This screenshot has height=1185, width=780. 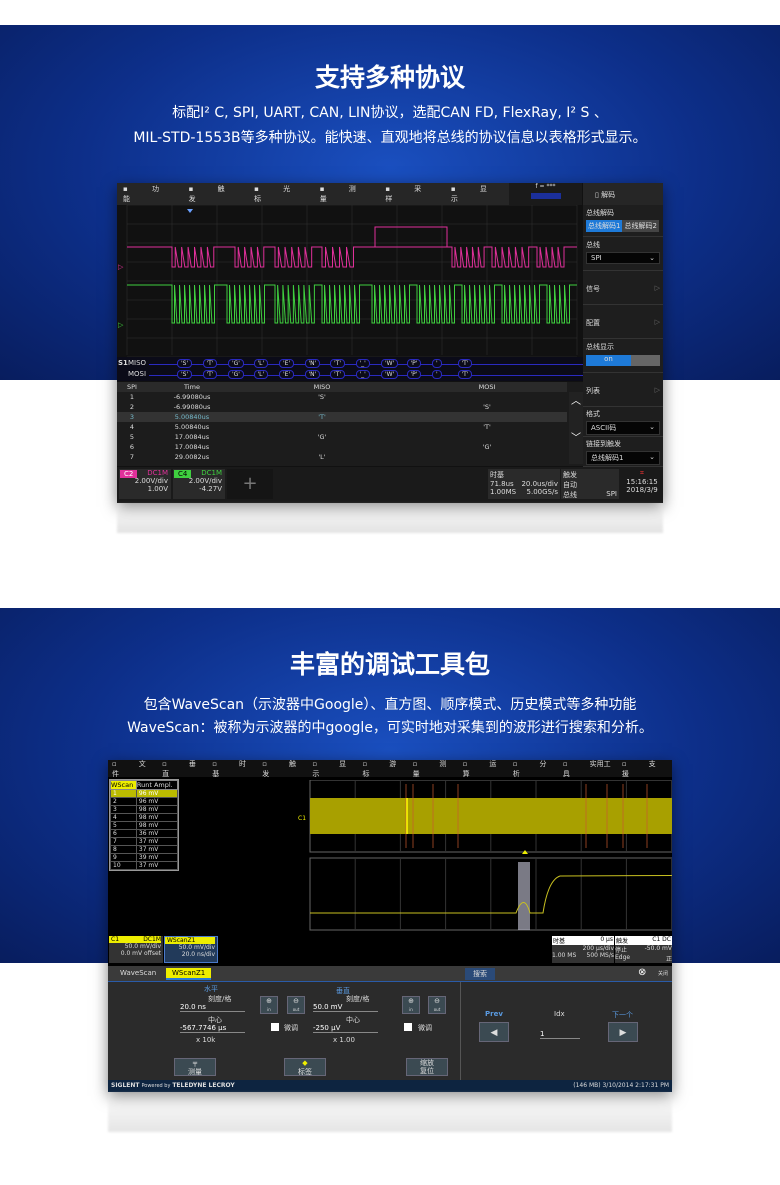 What do you see at coordinates (212, 1028) in the screenshot?
I see `h-center-input: -567.7746 µs` at bounding box center [212, 1028].